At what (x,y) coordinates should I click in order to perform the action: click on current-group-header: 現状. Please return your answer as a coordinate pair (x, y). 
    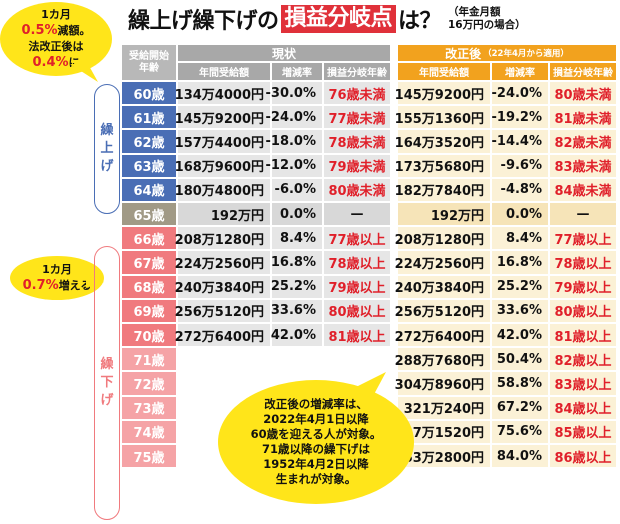
    Looking at the image, I should click on (284, 53).